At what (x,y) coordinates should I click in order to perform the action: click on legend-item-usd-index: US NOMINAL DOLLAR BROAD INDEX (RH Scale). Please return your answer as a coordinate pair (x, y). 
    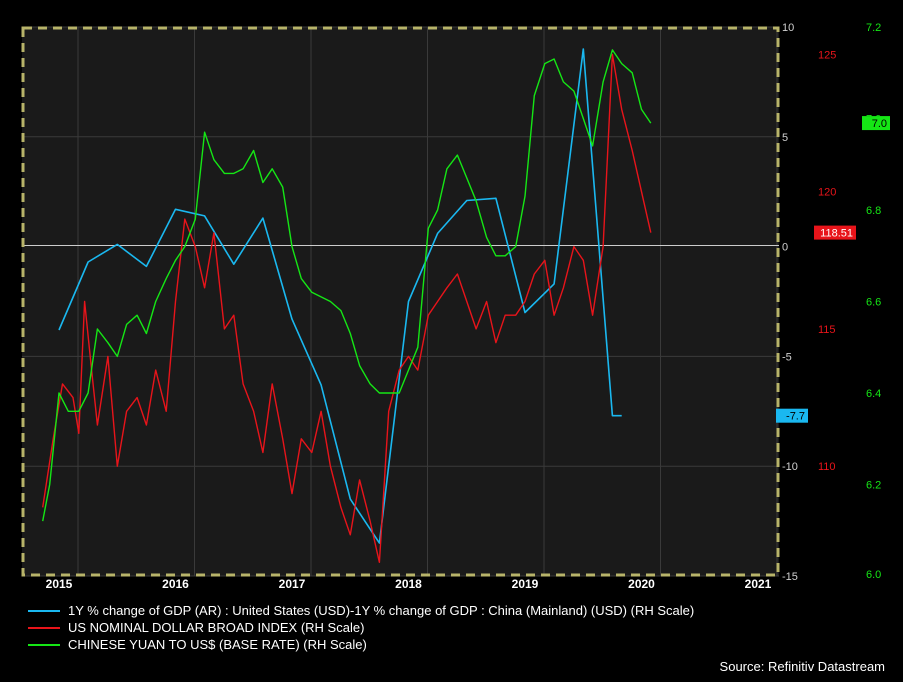
    Looking at the image, I should click on (361, 627).